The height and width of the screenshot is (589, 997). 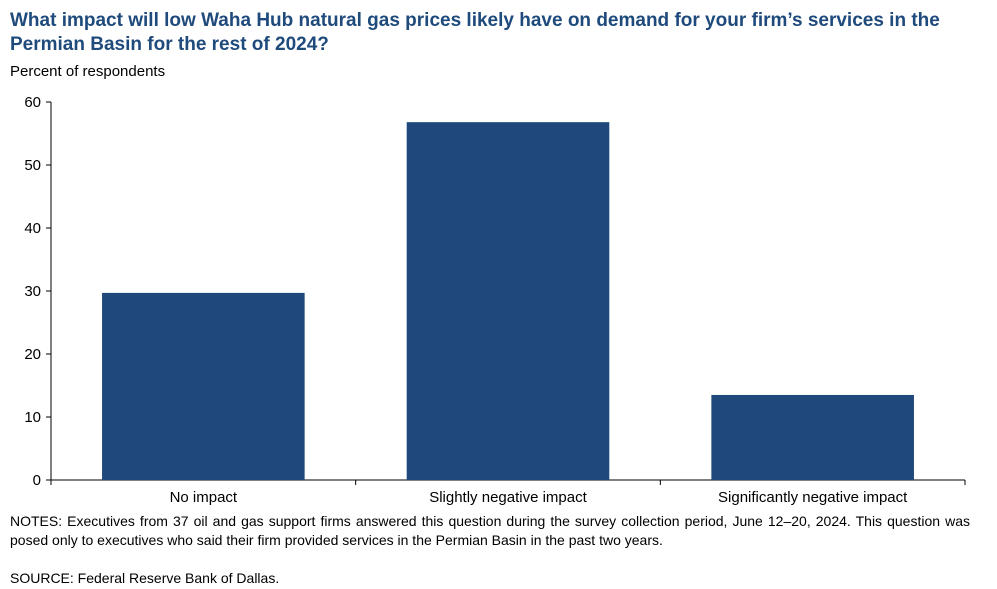 I want to click on y-tick-label: 10, so click(x=32, y=417).